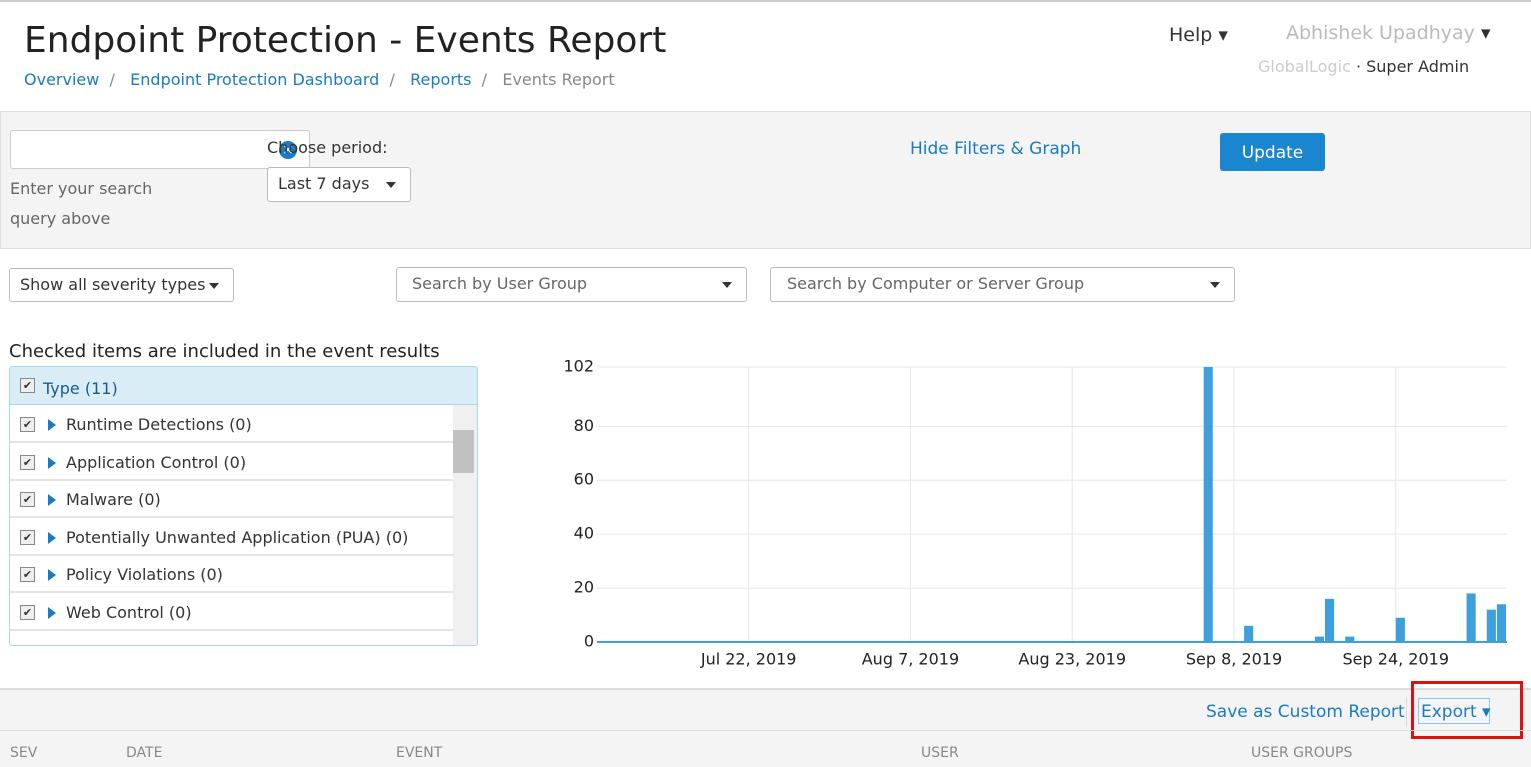  What do you see at coordinates (1406, 712) in the screenshot?
I see `divider` at bounding box center [1406, 712].